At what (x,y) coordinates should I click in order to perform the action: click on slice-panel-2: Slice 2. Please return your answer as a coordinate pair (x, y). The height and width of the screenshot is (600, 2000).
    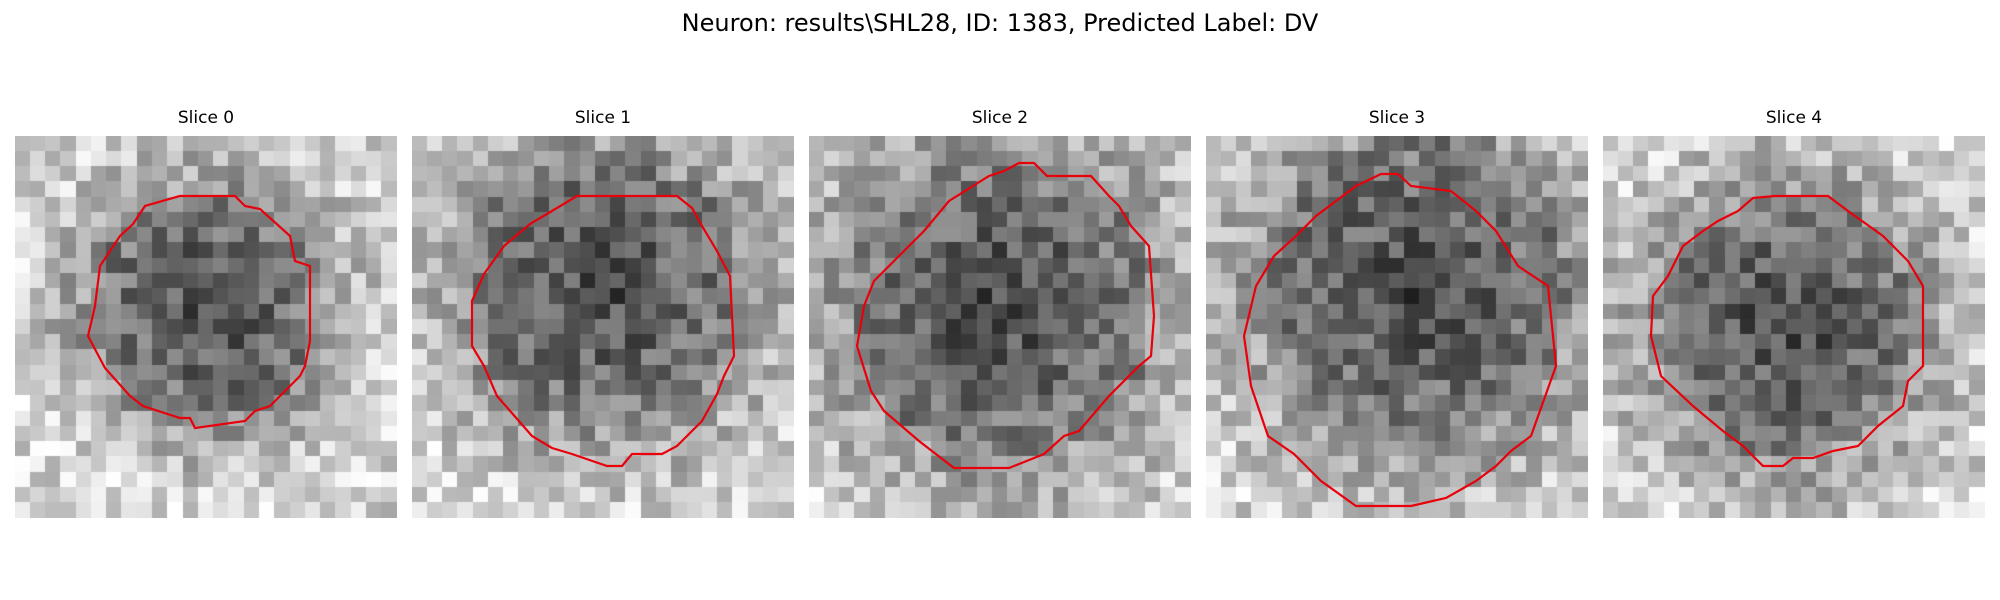
    Looking at the image, I should click on (1000, 313).